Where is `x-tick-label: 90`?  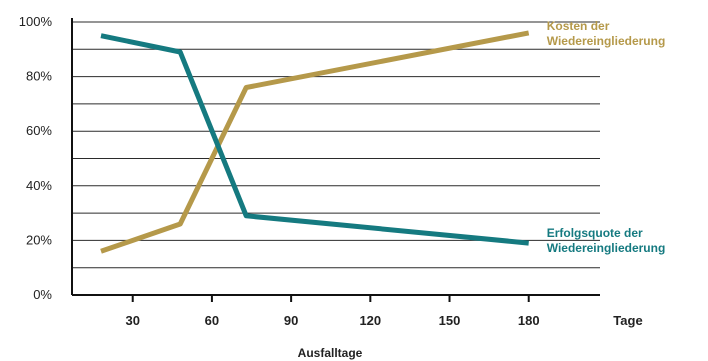 x-tick-label: 90 is located at coordinates (291, 320).